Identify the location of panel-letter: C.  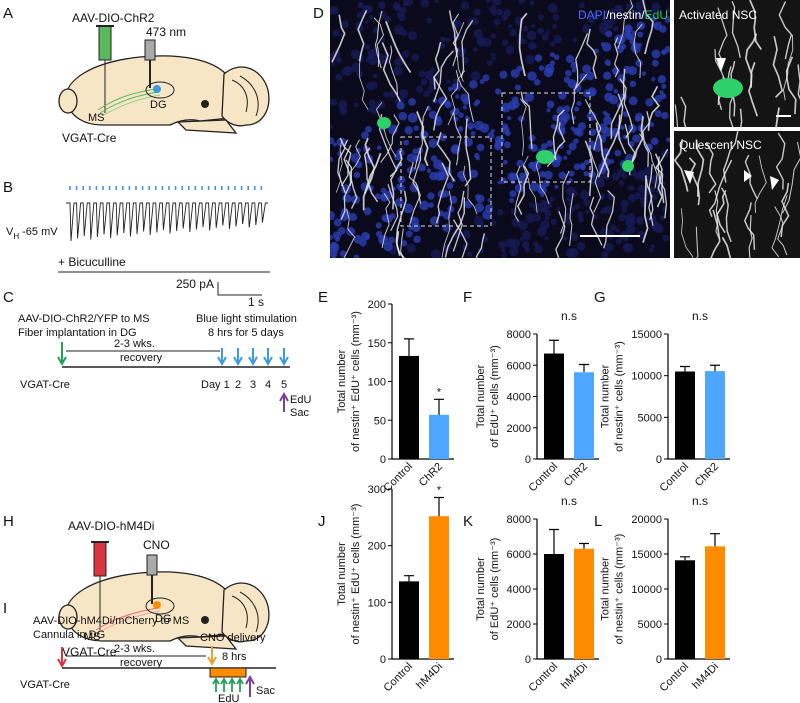
(8, 297).